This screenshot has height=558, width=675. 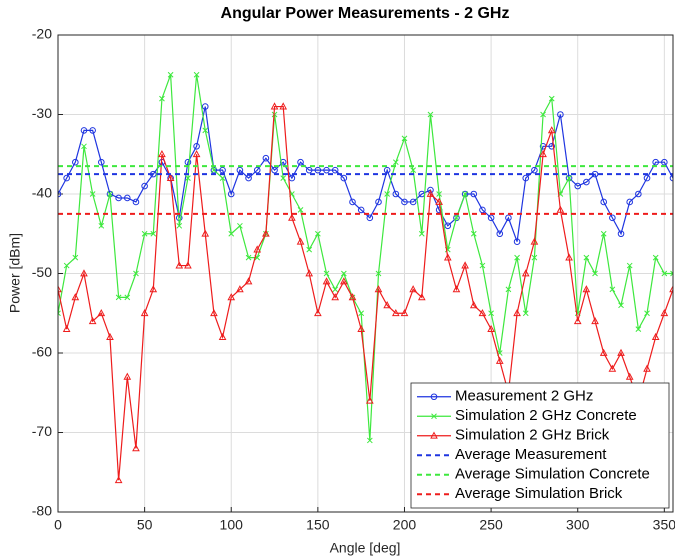 I want to click on legend-label: Average Simulation Brick, so click(x=539, y=493).